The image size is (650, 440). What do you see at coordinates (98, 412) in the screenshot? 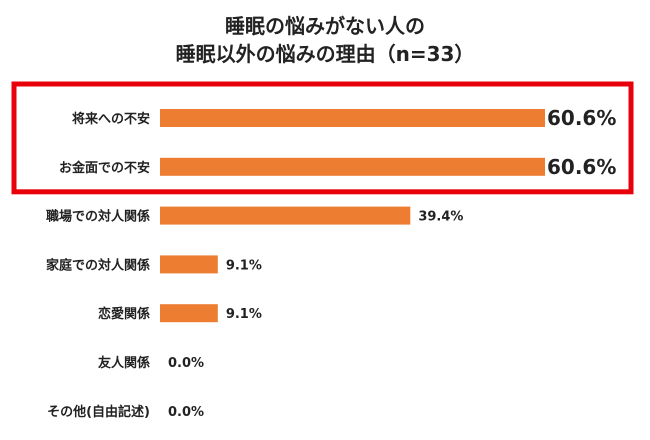
I see `category-label: その他(自由記述)` at bounding box center [98, 412].